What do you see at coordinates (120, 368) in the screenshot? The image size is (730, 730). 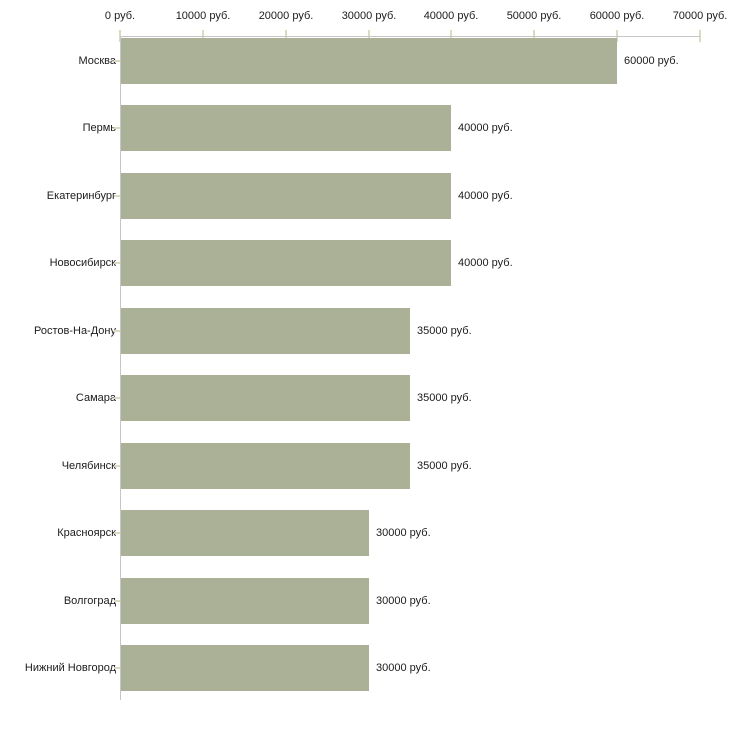 I see `y-axis-line` at bounding box center [120, 368].